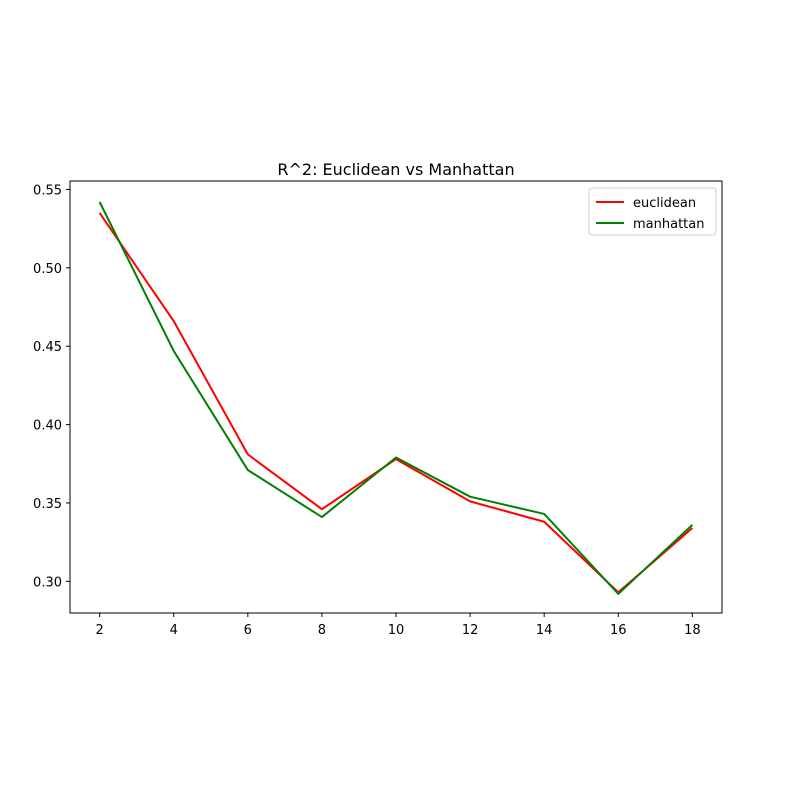 This screenshot has height=804, width=800. Describe the element at coordinates (47, 190) in the screenshot. I see `y-tick-label: 0.55` at that location.